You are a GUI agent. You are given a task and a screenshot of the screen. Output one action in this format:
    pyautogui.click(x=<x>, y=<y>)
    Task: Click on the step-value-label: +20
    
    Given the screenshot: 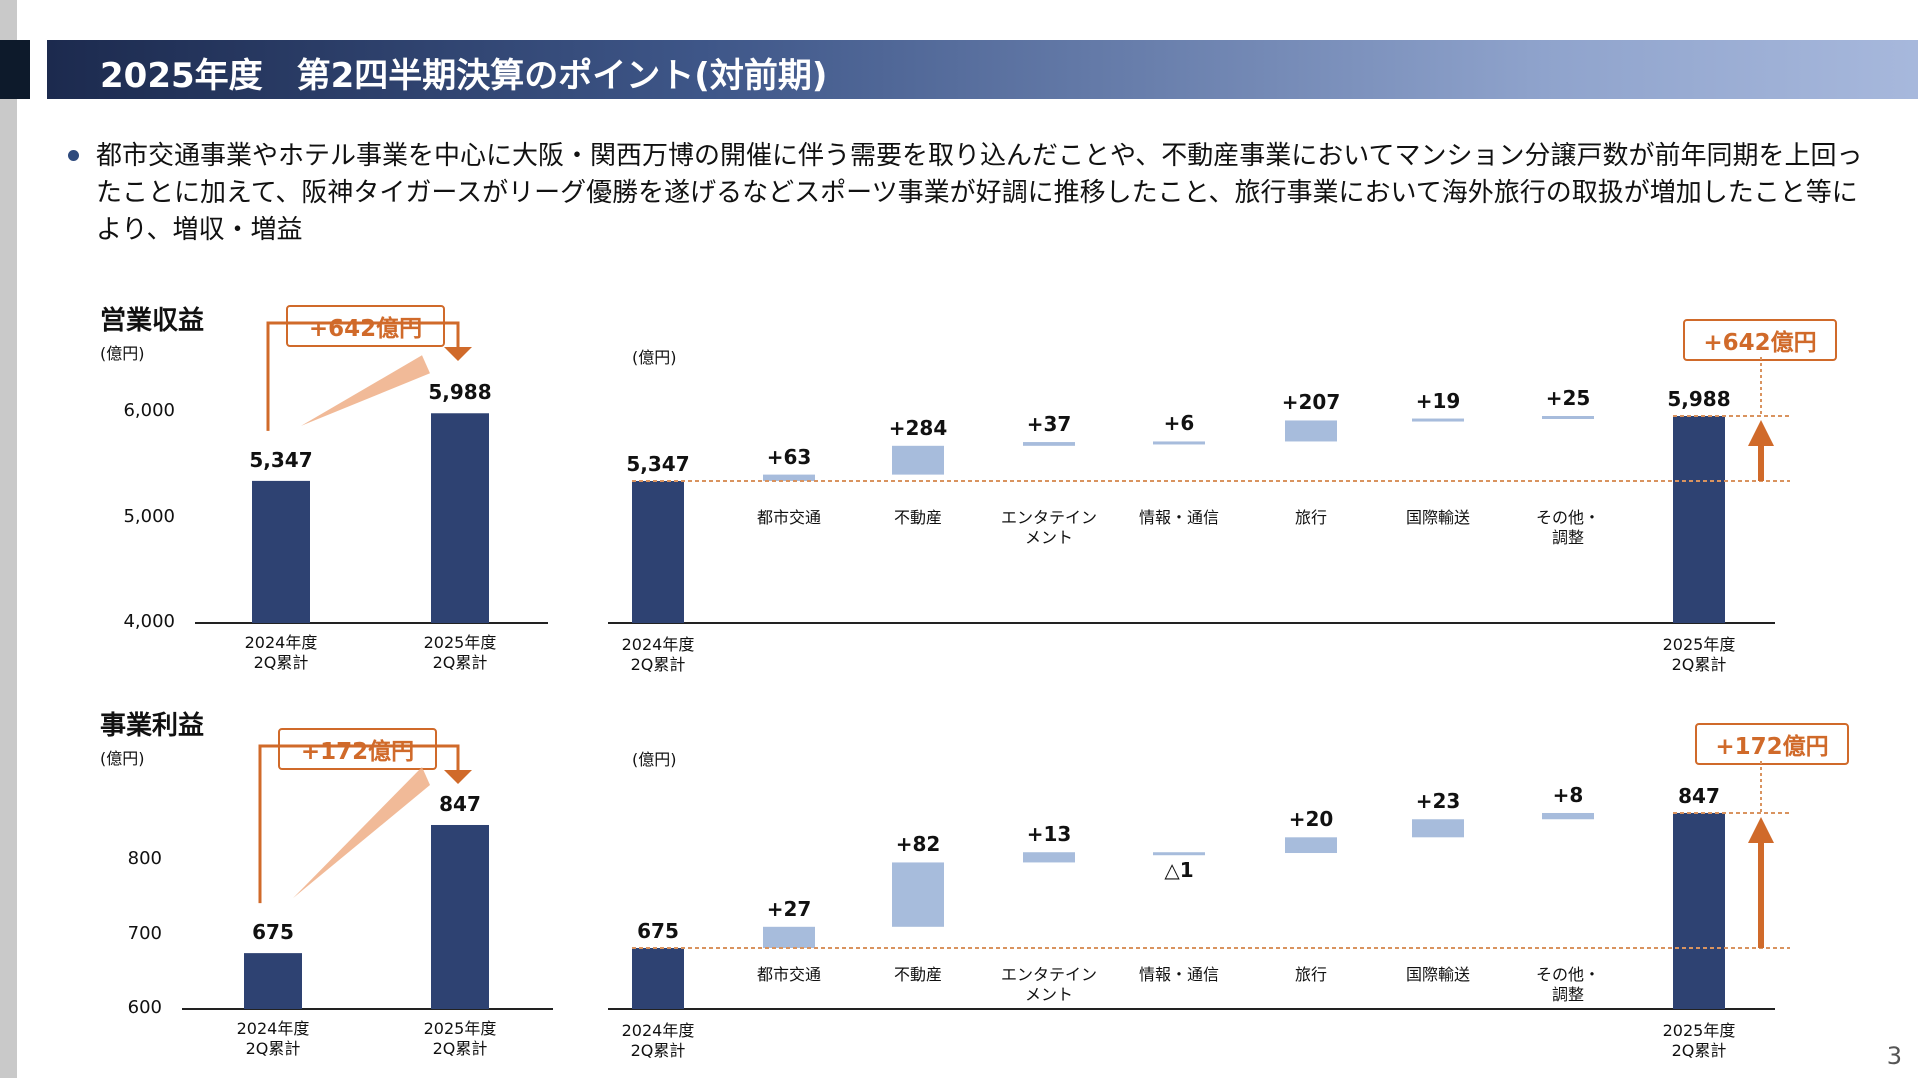 What is the action you would take?
    pyautogui.click(x=1311, y=819)
    